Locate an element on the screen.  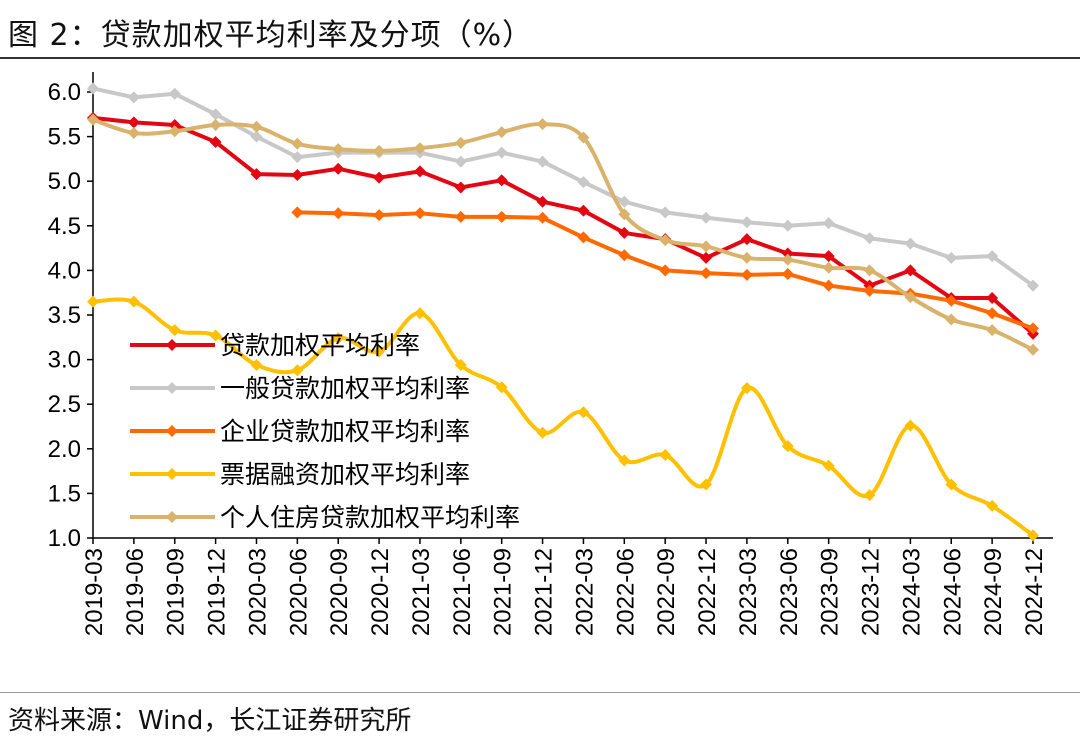
legend-item: 贷款加权平均利率 is located at coordinates (275, 345).